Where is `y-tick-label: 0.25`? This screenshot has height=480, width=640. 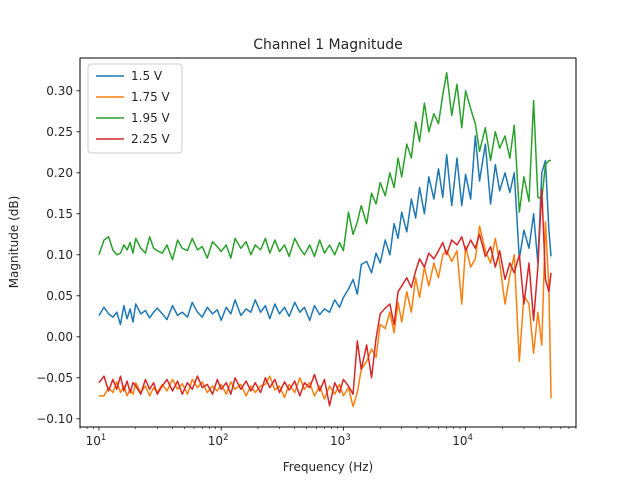 y-tick-label: 0.25 is located at coordinates (59, 132).